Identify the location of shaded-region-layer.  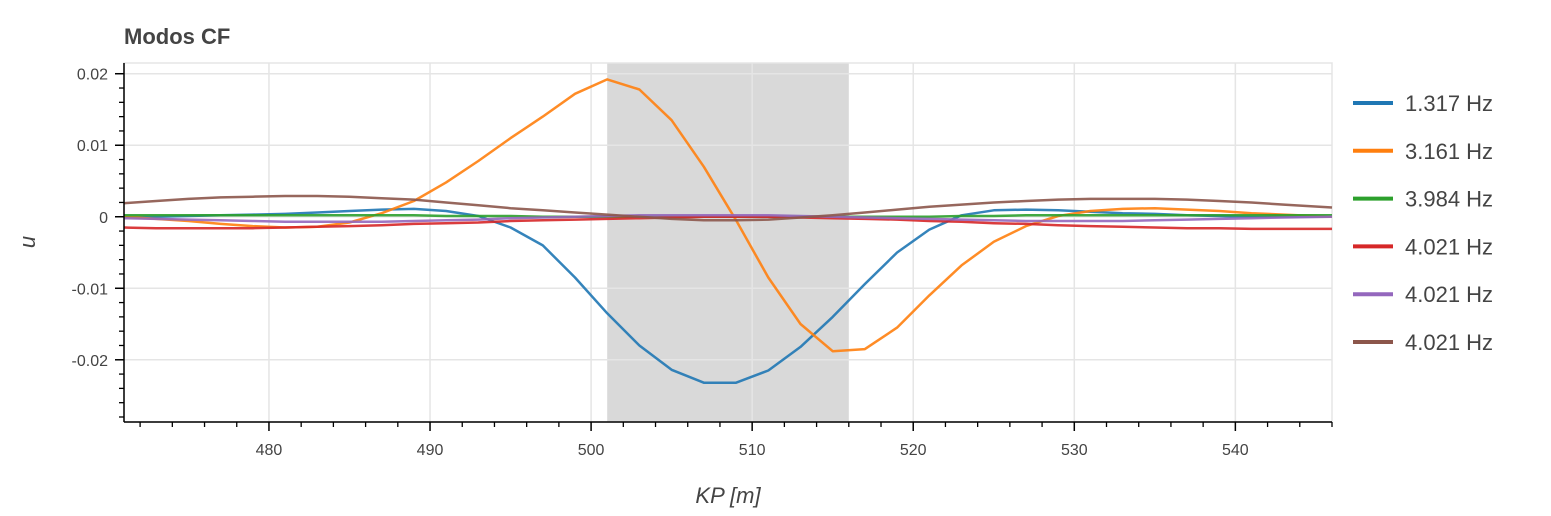
(728, 242).